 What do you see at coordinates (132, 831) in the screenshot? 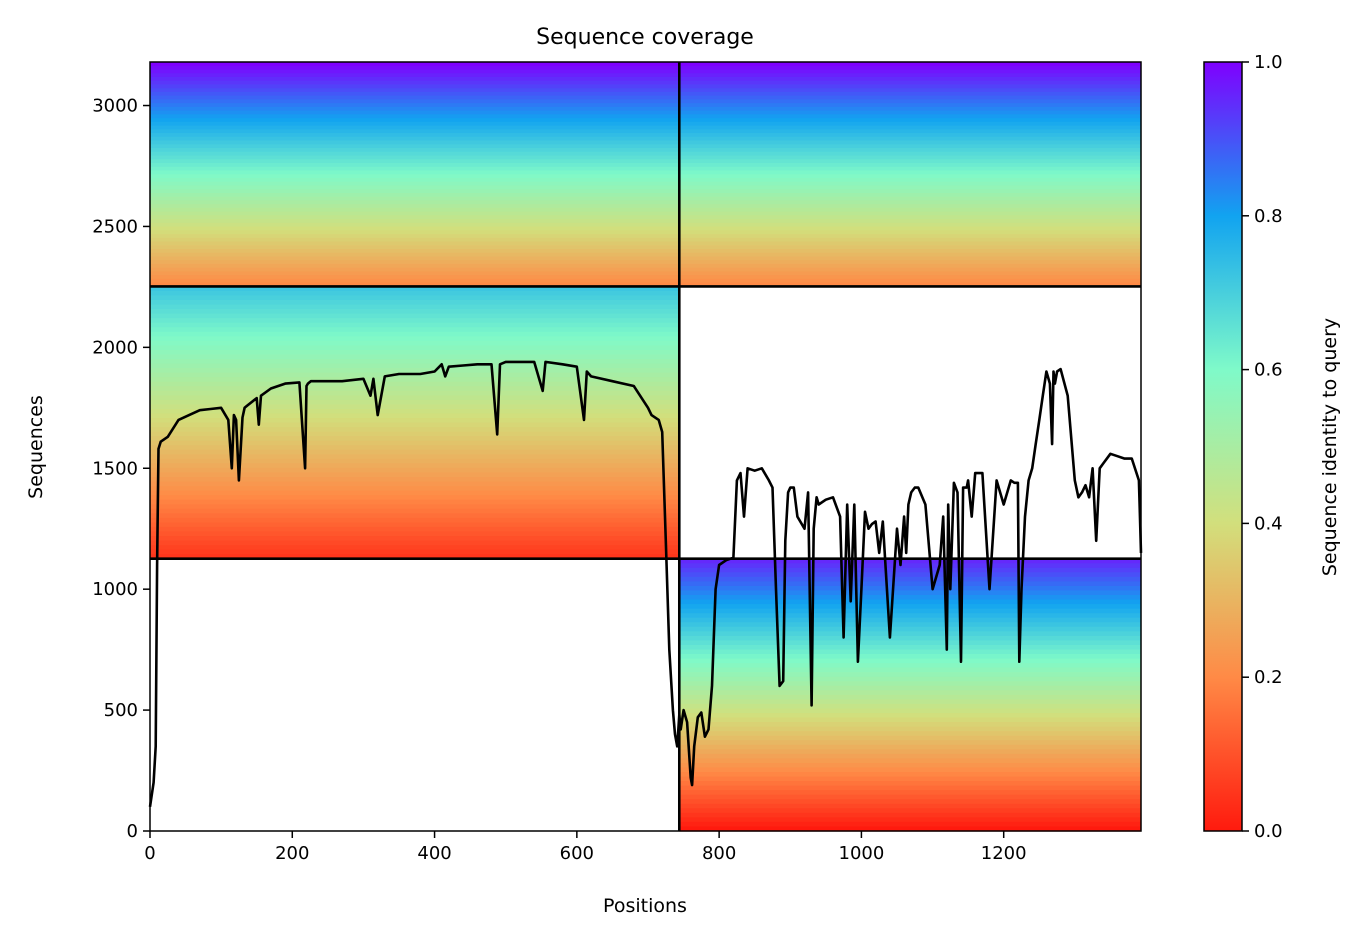
I see `y-tick-label: 0` at bounding box center [132, 831].